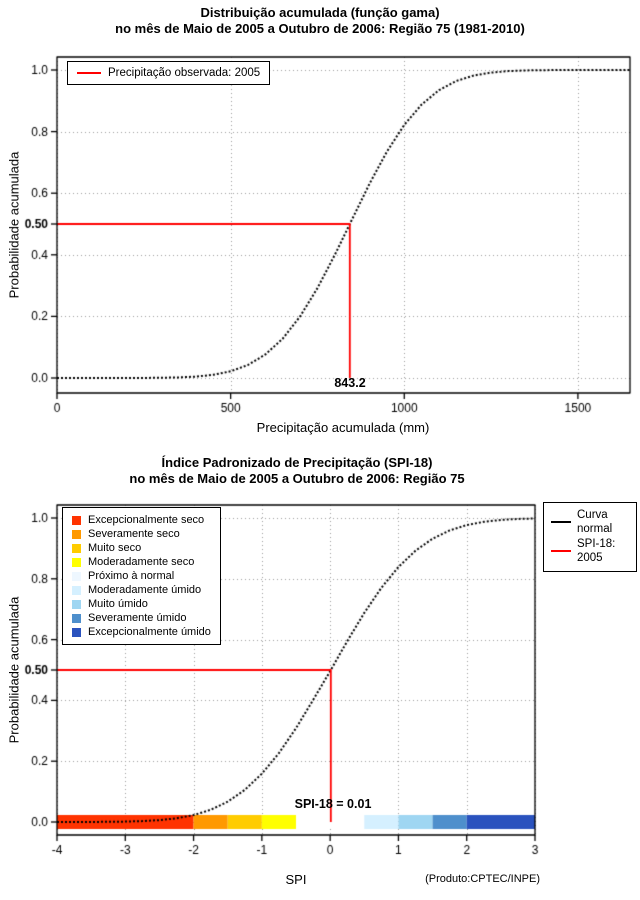  I want to click on product-credit: (Produto:CPTEC/INPE), so click(482, 879).